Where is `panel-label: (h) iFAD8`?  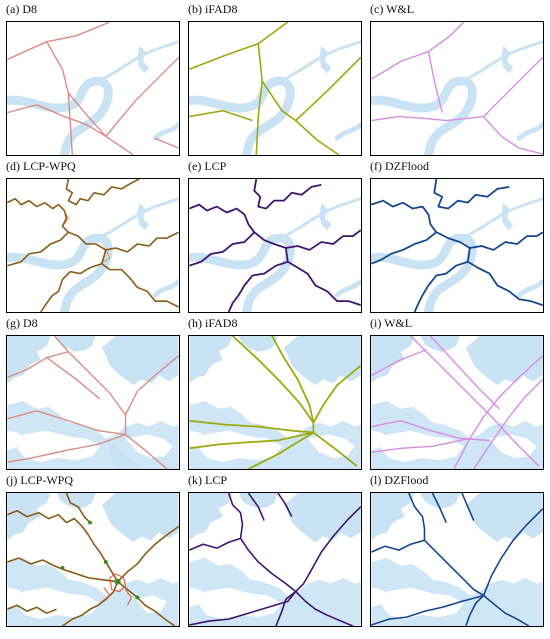 panel-label: (h) iFAD8 is located at coordinates (213, 323).